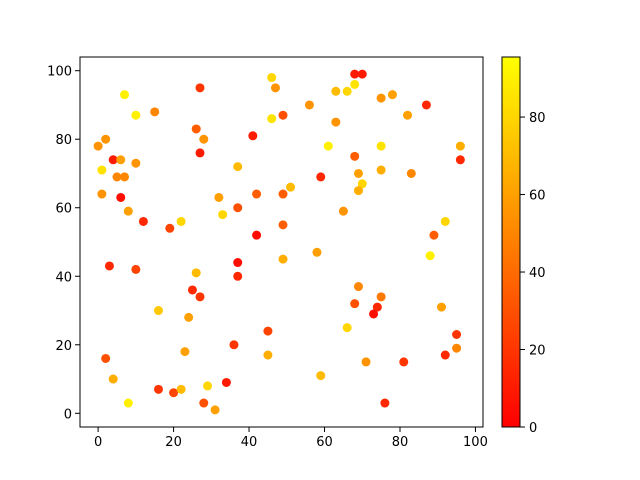 This screenshot has height=480, width=640. What do you see at coordinates (68, 414) in the screenshot?
I see `y-tick-label: 0` at bounding box center [68, 414].